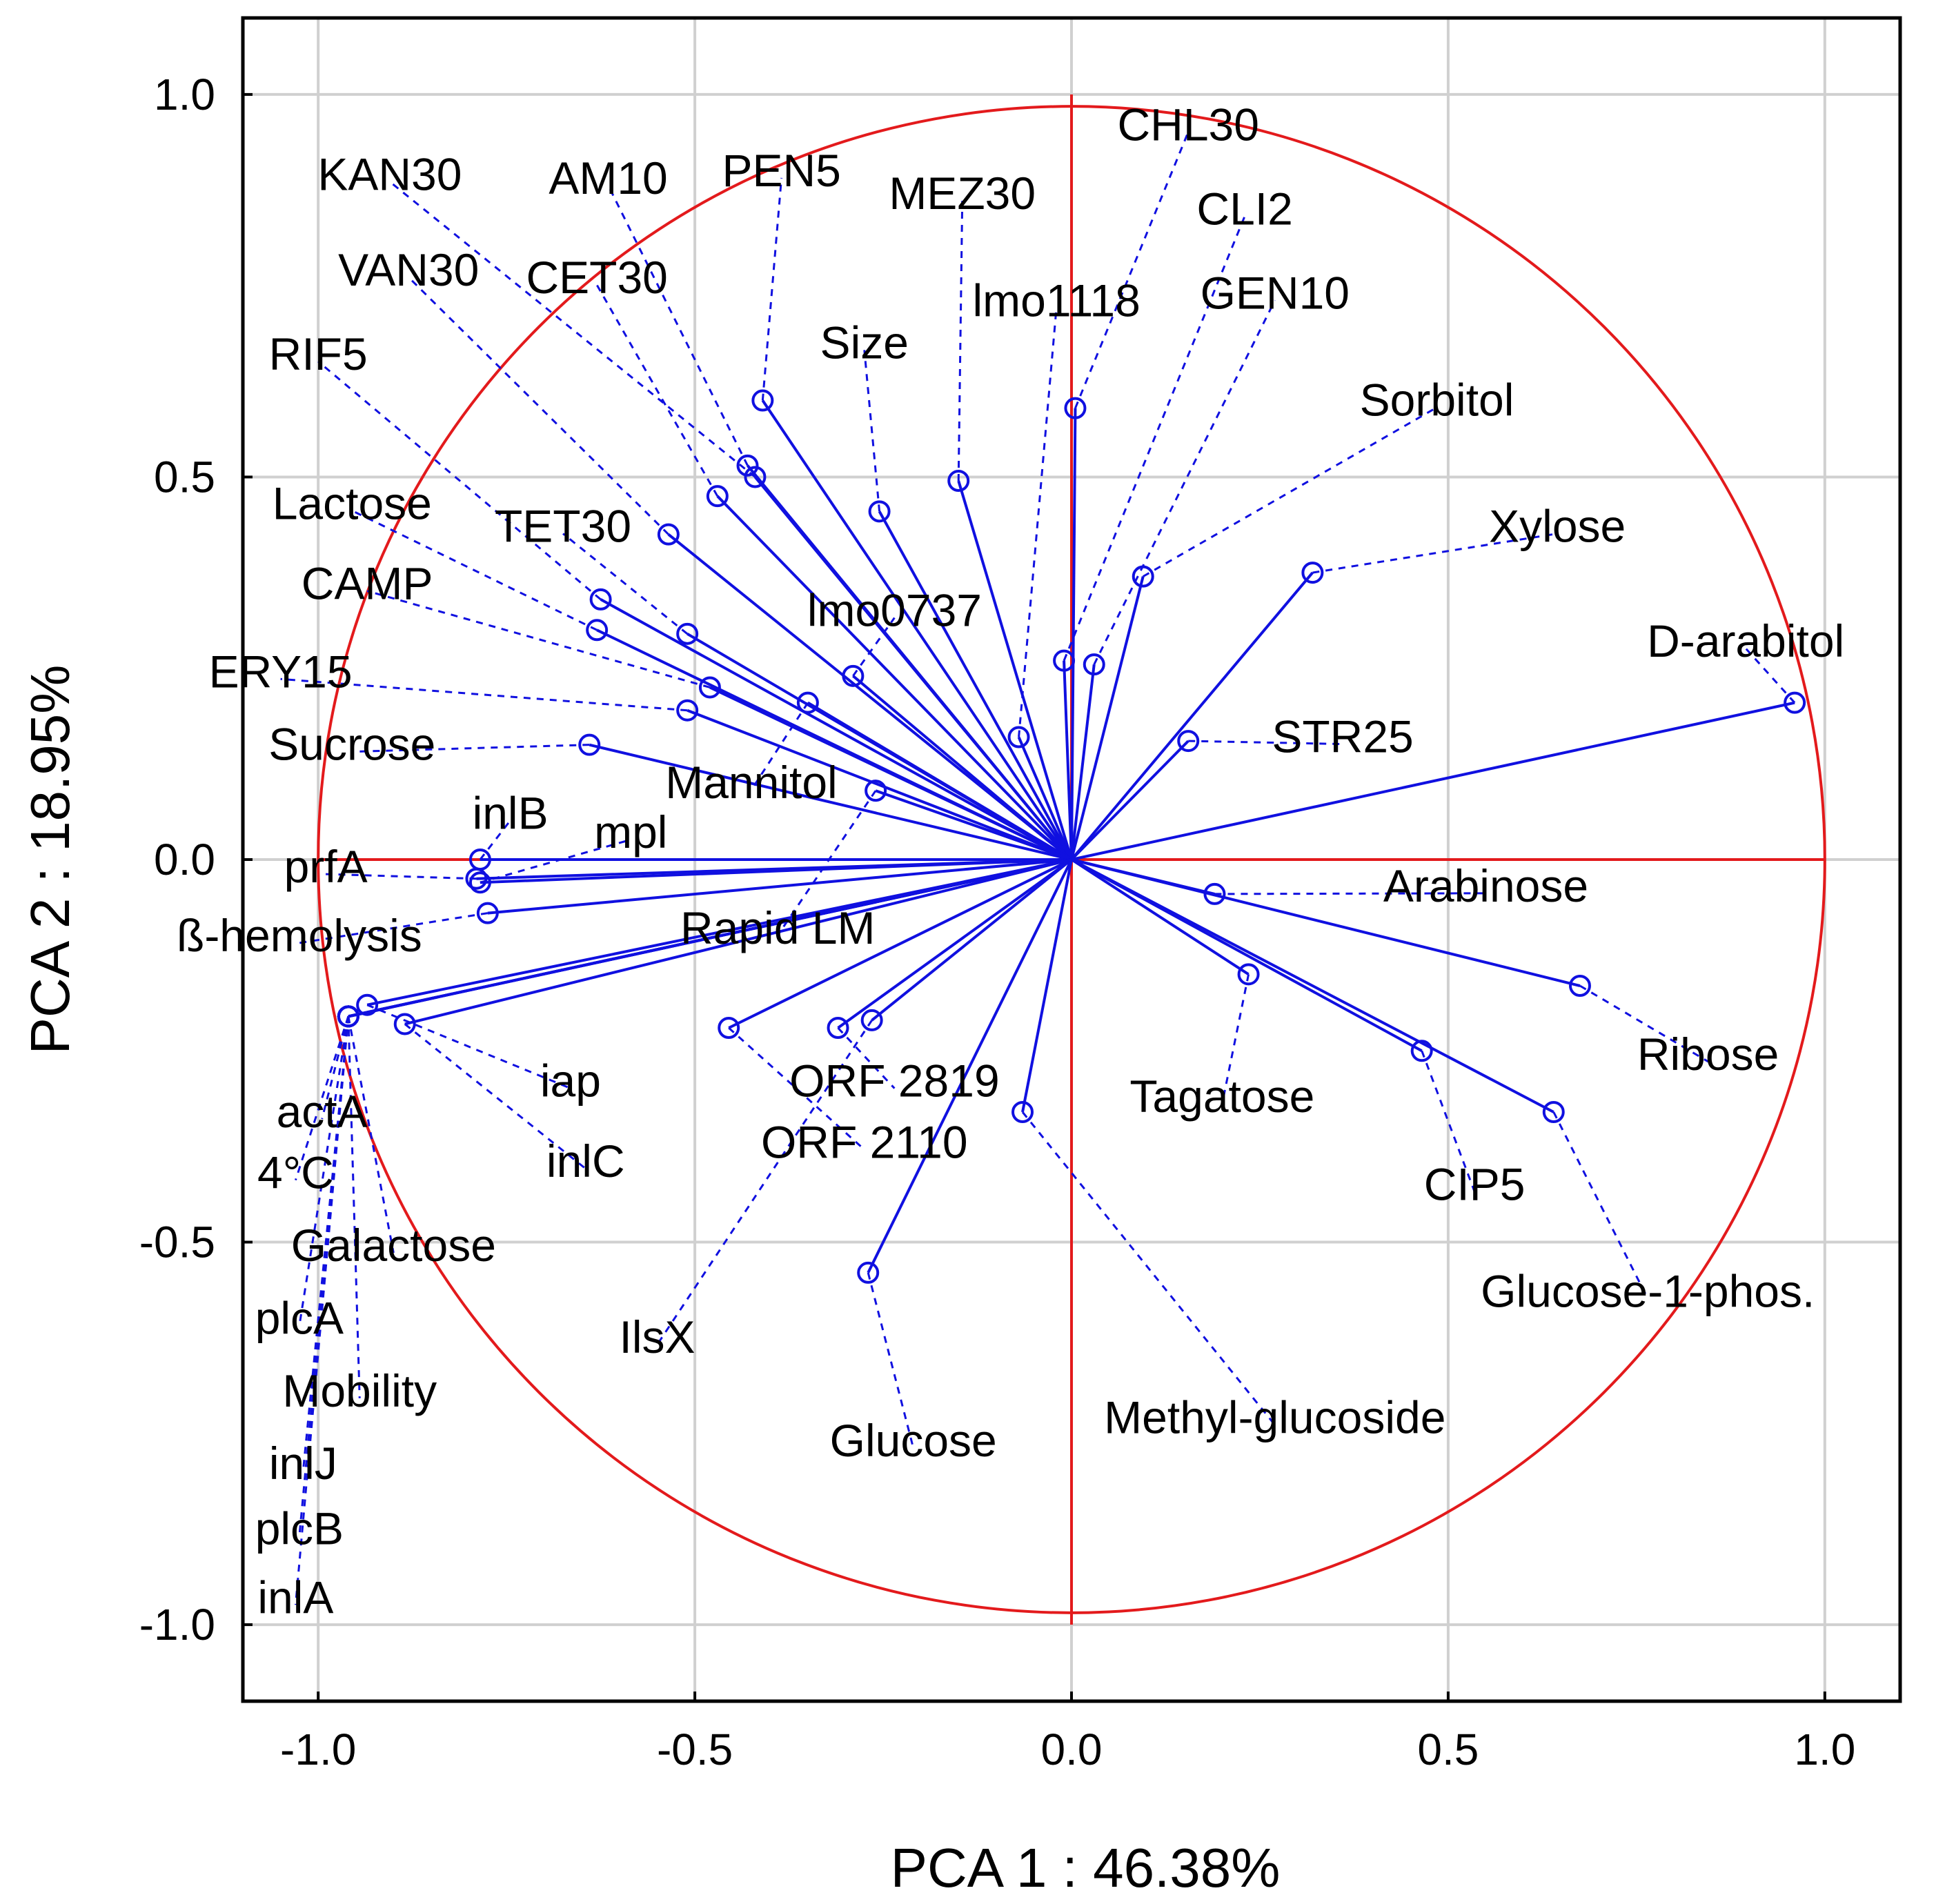 Image resolution: width=1945 pixels, height=1904 pixels. I want to click on variable-label: prfA, so click(326, 866).